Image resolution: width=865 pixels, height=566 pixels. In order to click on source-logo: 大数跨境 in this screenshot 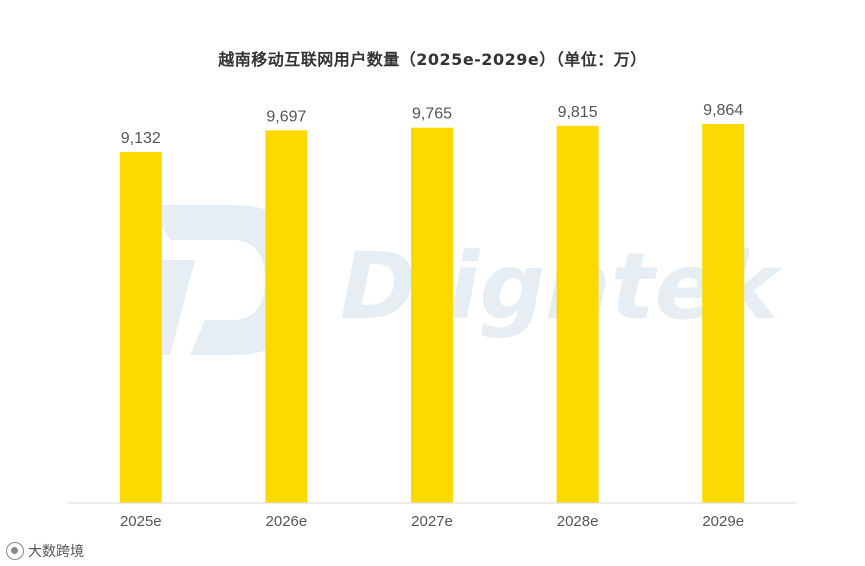, I will do `click(45, 551)`.